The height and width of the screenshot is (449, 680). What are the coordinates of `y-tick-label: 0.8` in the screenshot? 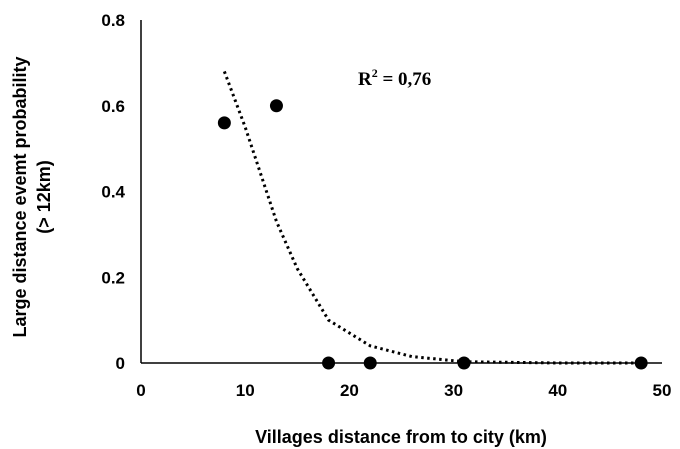 It's located at (113, 20).